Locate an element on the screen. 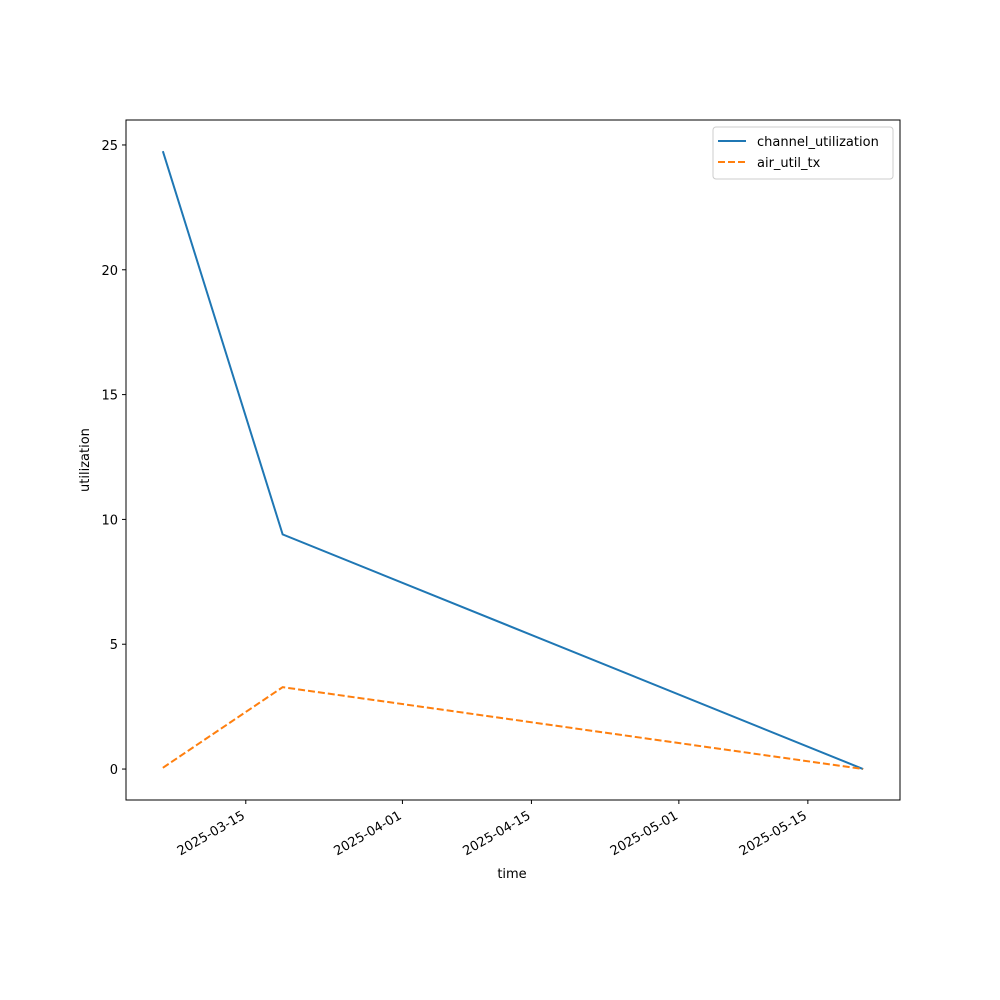  y-tick-label: 15 is located at coordinates (109, 396).